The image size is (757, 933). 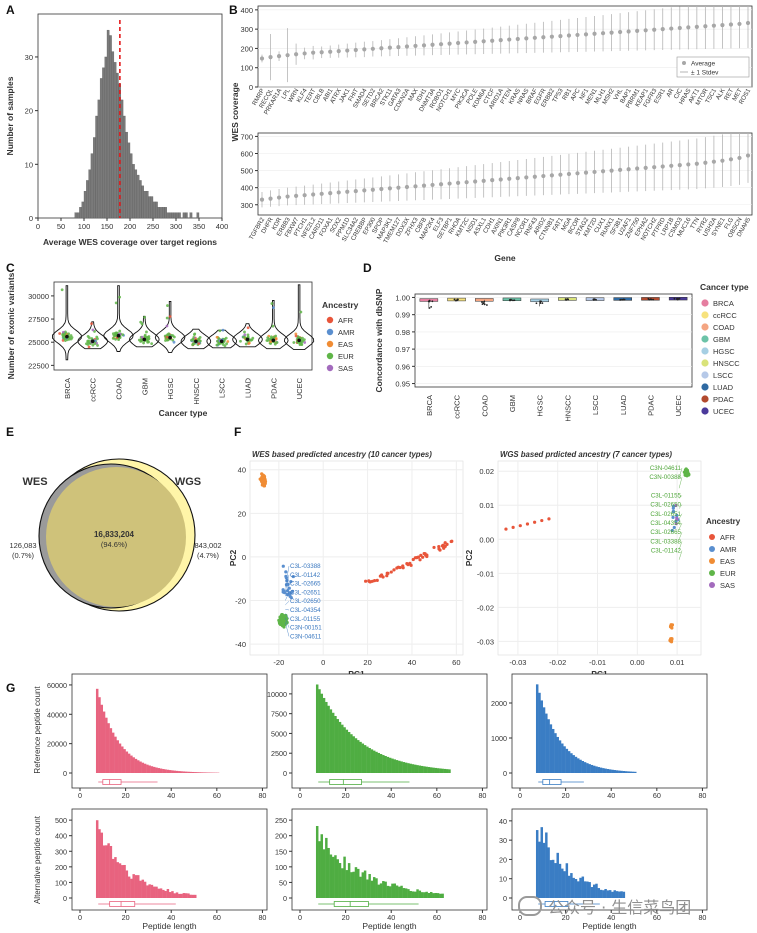 What do you see at coordinates (482, 795) in the screenshot?
I see `panel-g-xtick-label: 80` at bounding box center [482, 795].